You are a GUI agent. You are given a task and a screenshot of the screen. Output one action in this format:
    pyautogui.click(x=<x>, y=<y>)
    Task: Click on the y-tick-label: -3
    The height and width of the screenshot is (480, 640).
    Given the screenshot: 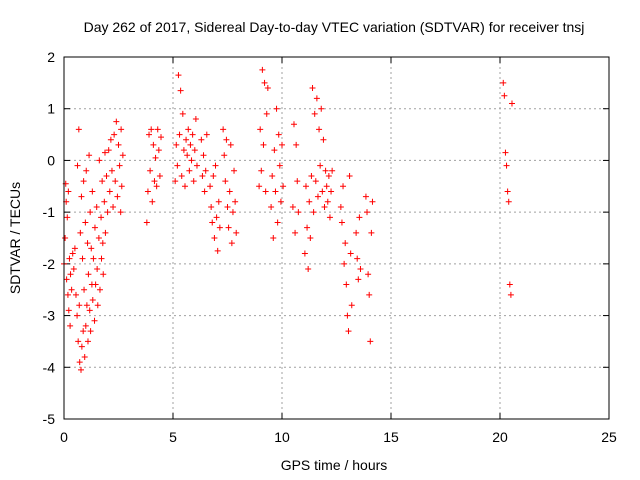 What is the action you would take?
    pyautogui.click(x=49, y=316)
    